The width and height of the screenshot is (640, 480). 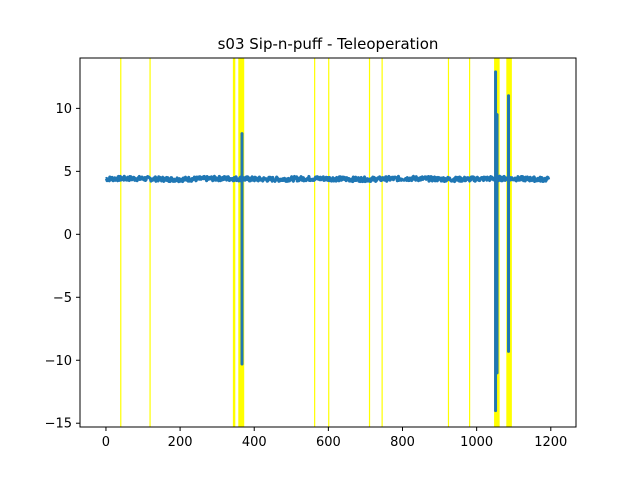 I want to click on x-tick-label-6: 1200, so click(x=550, y=442).